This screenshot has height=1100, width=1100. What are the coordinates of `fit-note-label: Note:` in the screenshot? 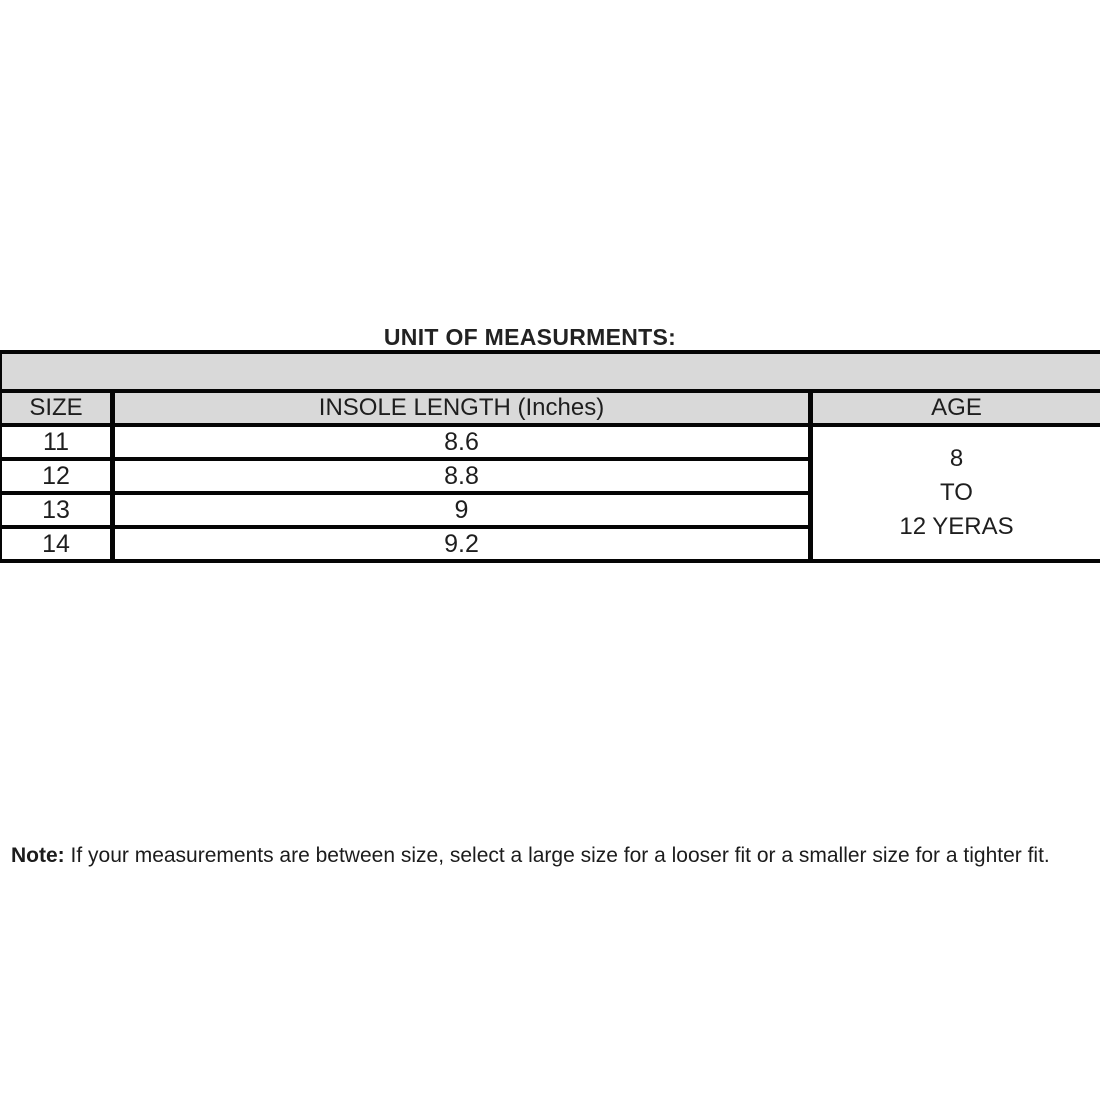 It's located at (38, 855).